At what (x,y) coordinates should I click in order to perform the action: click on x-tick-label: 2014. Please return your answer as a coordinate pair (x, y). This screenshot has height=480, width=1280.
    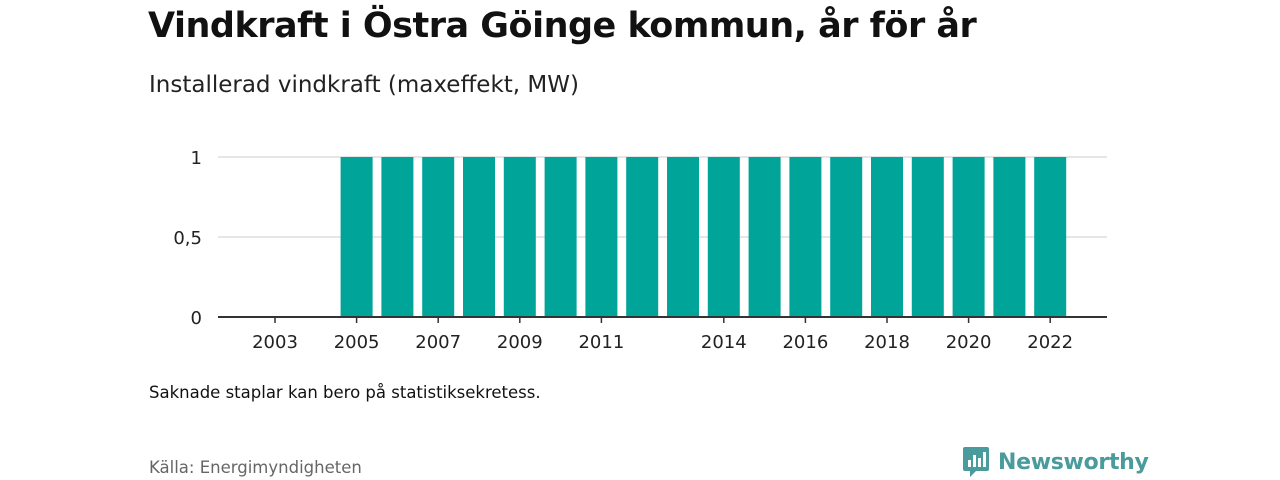
    Looking at the image, I should click on (724, 342).